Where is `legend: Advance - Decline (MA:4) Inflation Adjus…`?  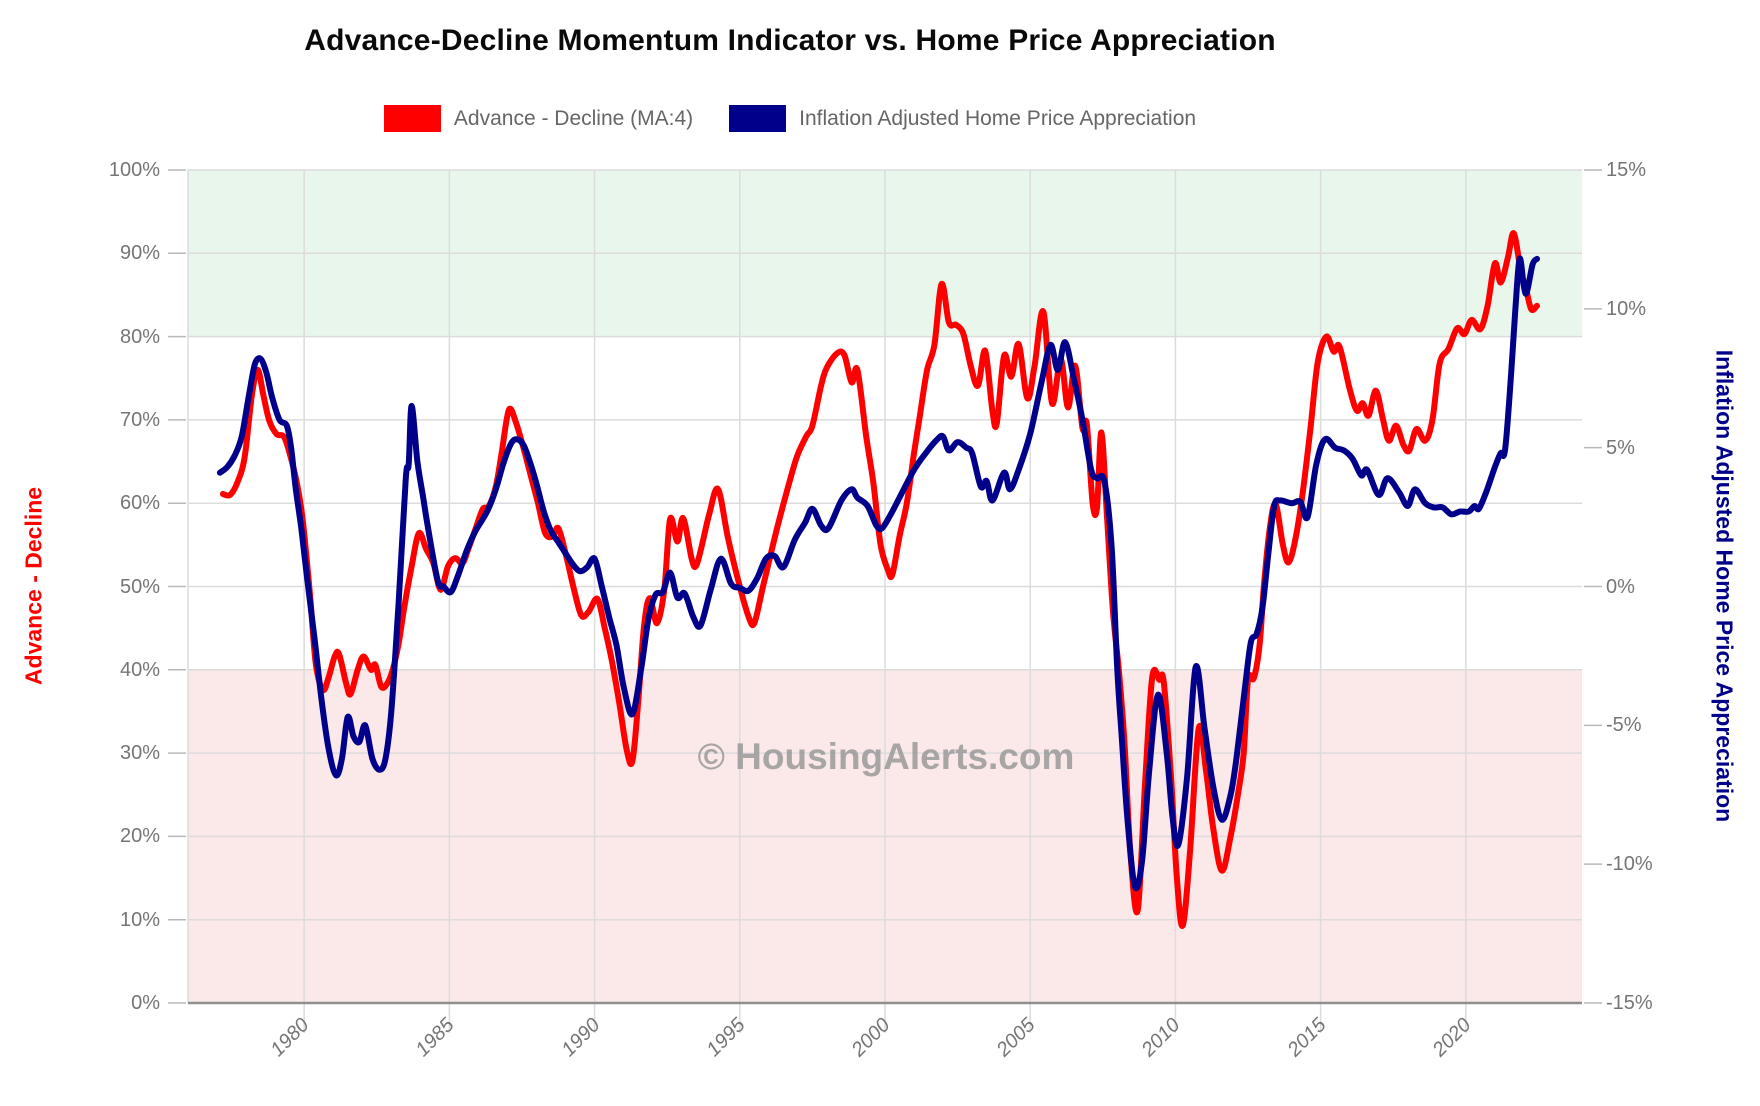 legend: Advance - Decline (MA:4) Inflation Adjus… is located at coordinates (790, 118).